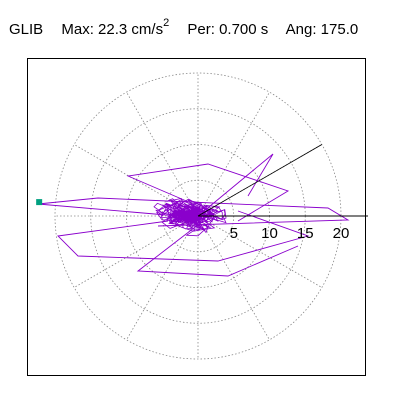  Describe the element at coordinates (339, 29) in the screenshot. I see `angle-value: 175.0` at that location.